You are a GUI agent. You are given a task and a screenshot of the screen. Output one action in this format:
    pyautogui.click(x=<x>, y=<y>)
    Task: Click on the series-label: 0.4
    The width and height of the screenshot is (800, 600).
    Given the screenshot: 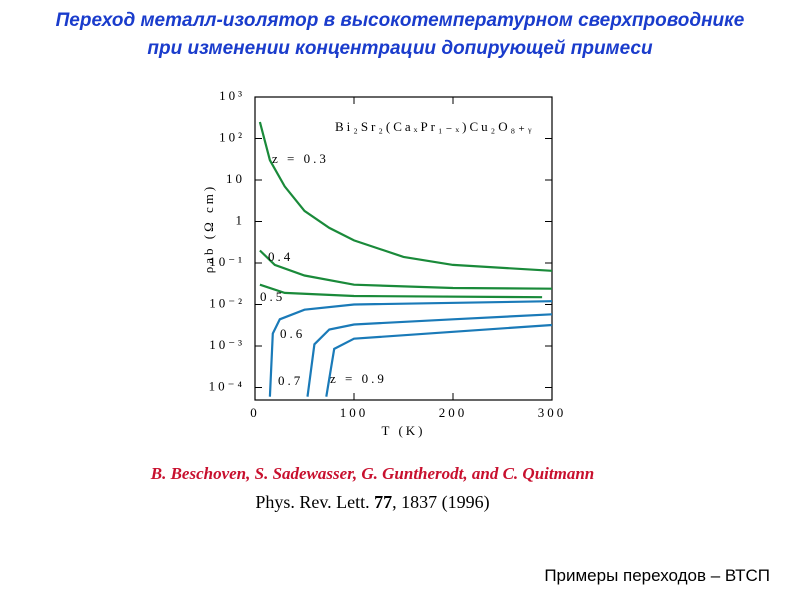 What is the action you would take?
    pyautogui.click(x=280, y=256)
    